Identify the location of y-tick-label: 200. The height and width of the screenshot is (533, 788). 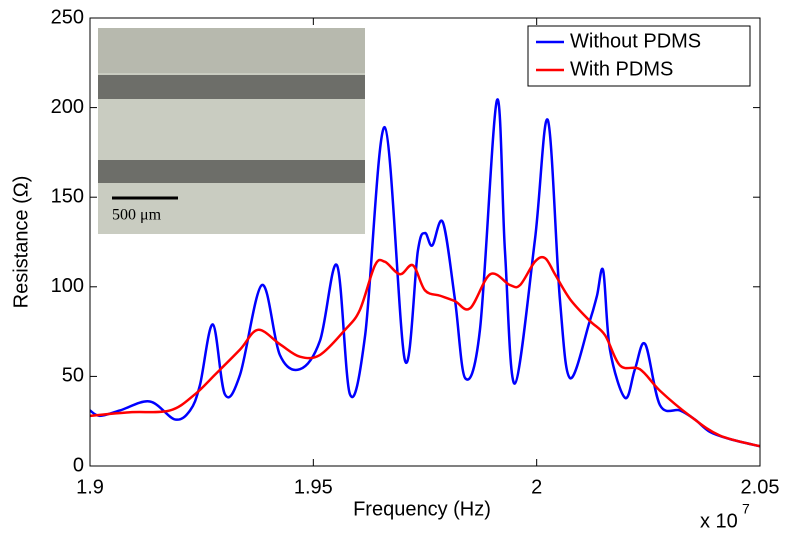
(67, 107).